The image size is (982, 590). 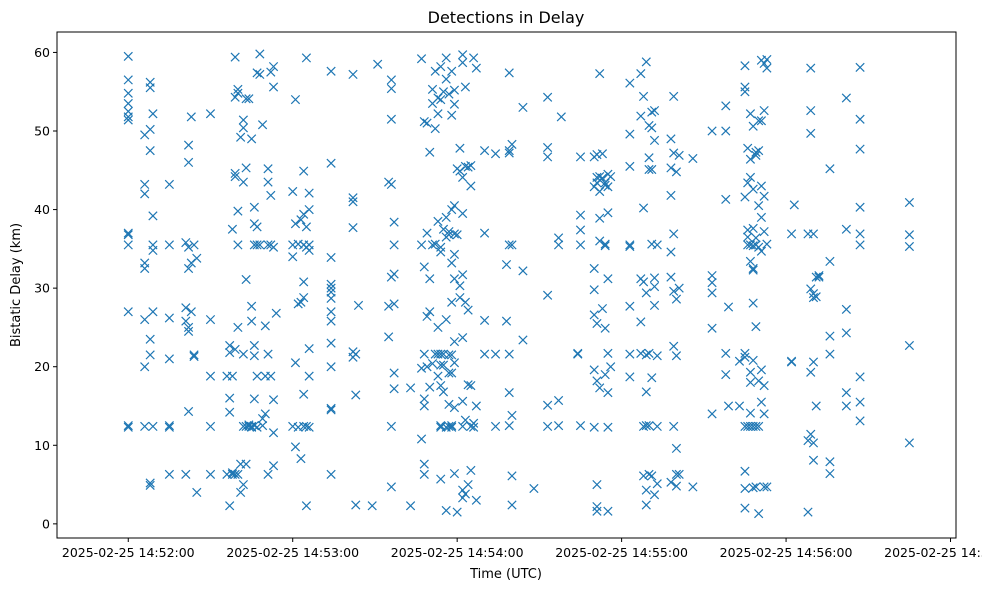 I want to click on x-tick-label: 2025-02-25 14:54:00, so click(x=457, y=552).